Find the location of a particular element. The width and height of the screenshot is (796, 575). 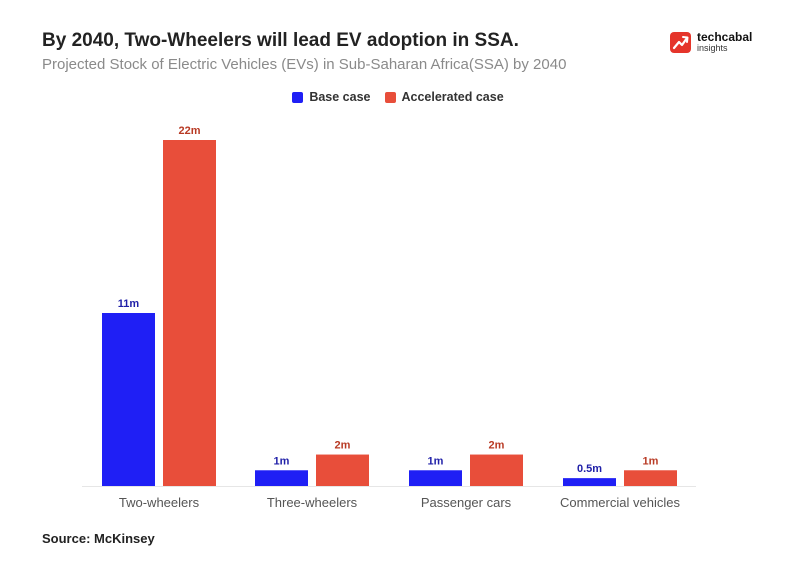

legend-swatch-accelerated is located at coordinates (390, 97).